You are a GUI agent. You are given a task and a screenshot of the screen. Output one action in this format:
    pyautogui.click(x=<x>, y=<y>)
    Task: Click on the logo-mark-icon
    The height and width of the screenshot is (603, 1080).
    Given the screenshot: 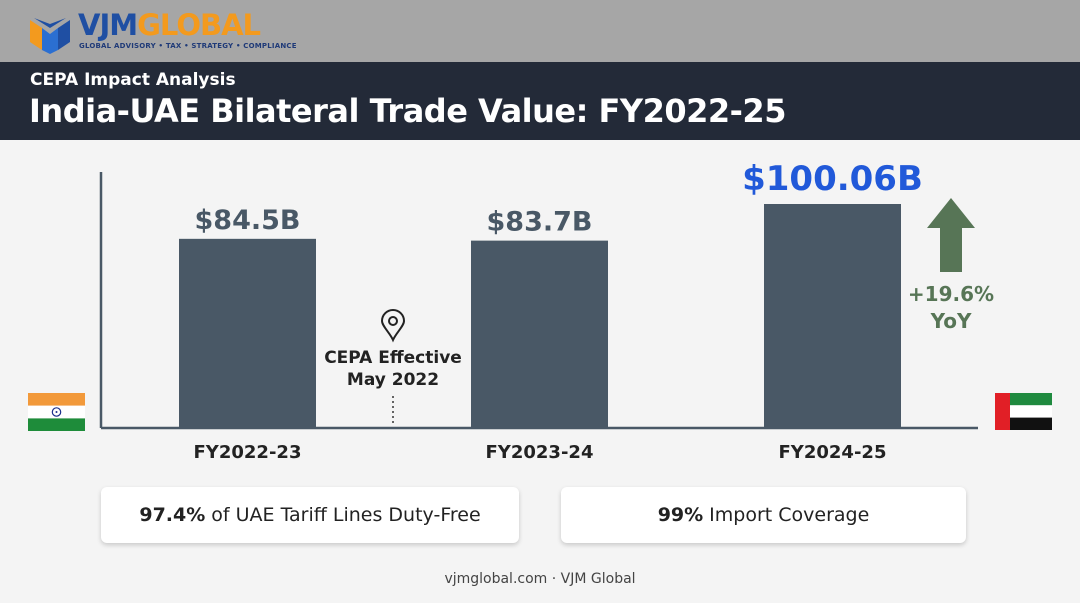 What is the action you would take?
    pyautogui.click(x=50, y=36)
    